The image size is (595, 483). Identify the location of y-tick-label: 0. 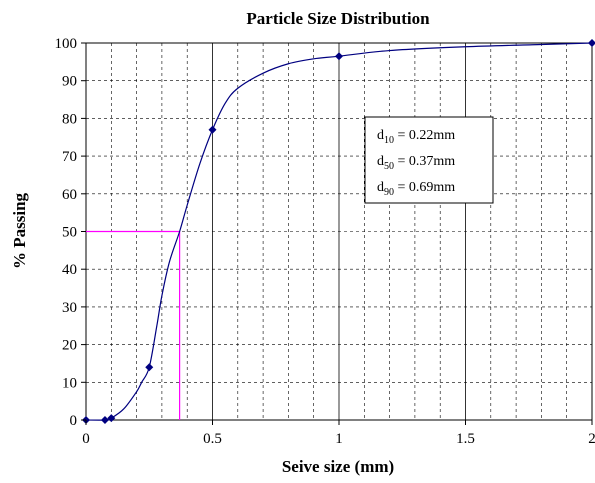
(74, 421).